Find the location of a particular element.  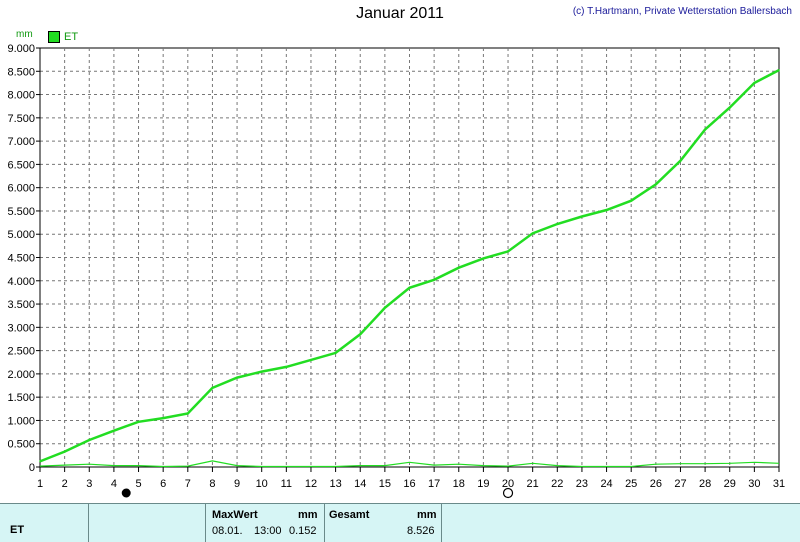

x-tick-label: 2 is located at coordinates (65, 484).